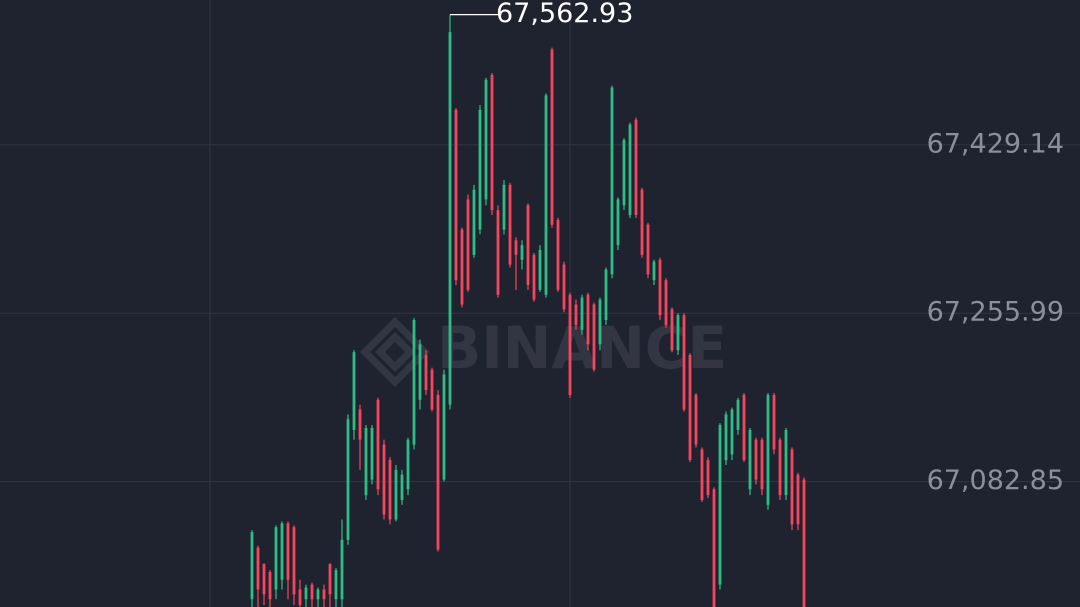 Image resolution: width=1080 pixels, height=607 pixels. I want to click on max-label: 67,562.93, so click(564, 14).